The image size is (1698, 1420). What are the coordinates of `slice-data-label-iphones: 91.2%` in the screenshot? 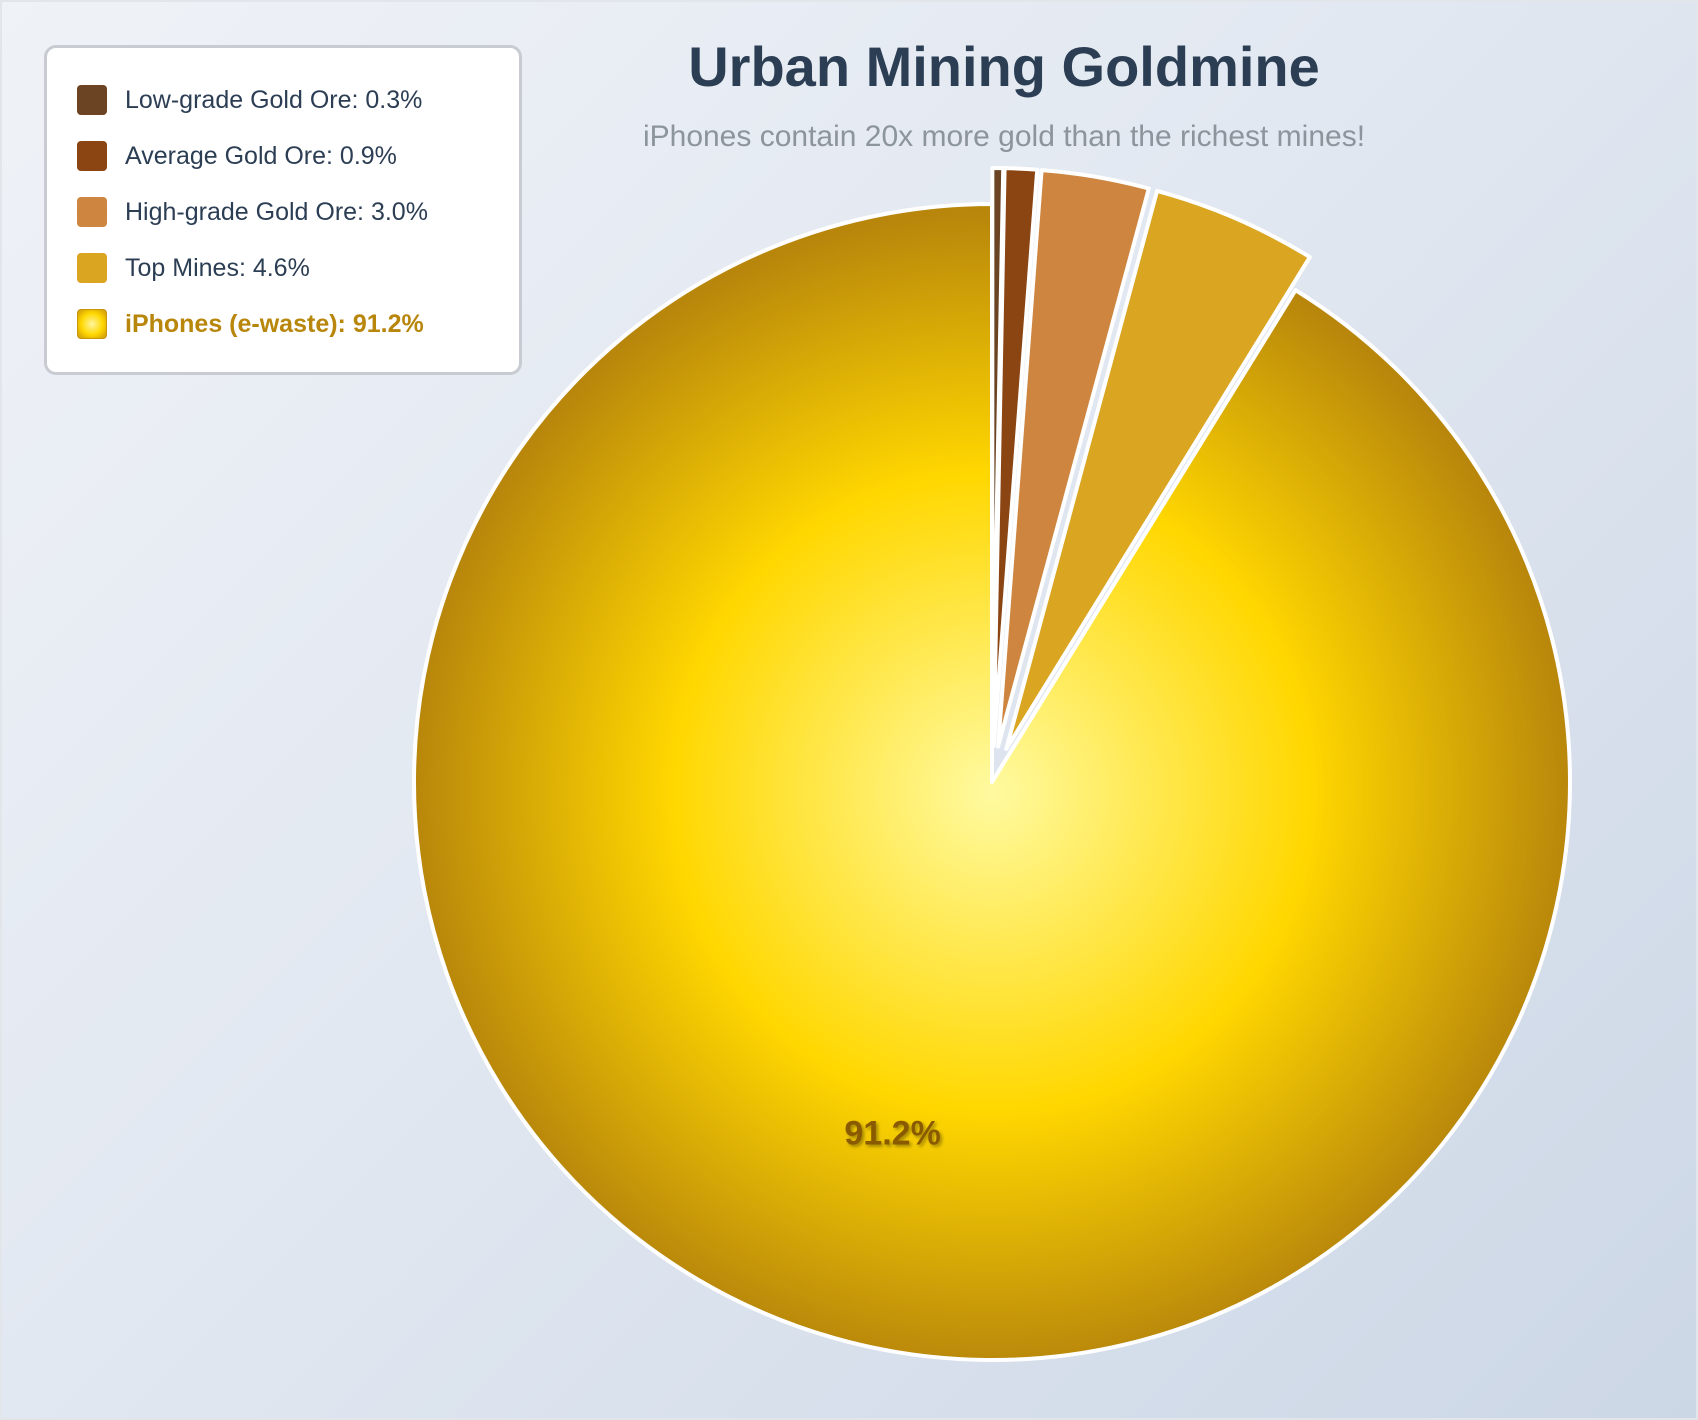 It's located at (892, 1133).